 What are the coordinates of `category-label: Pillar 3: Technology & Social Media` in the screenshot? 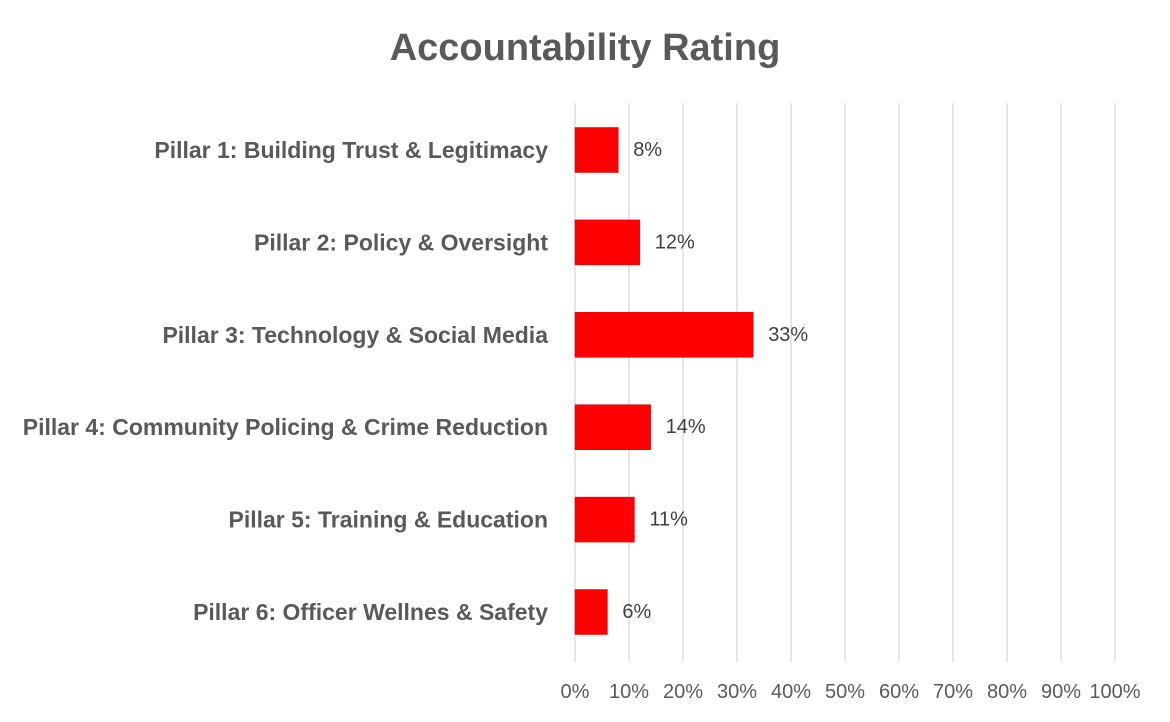 It's located at (355, 335).